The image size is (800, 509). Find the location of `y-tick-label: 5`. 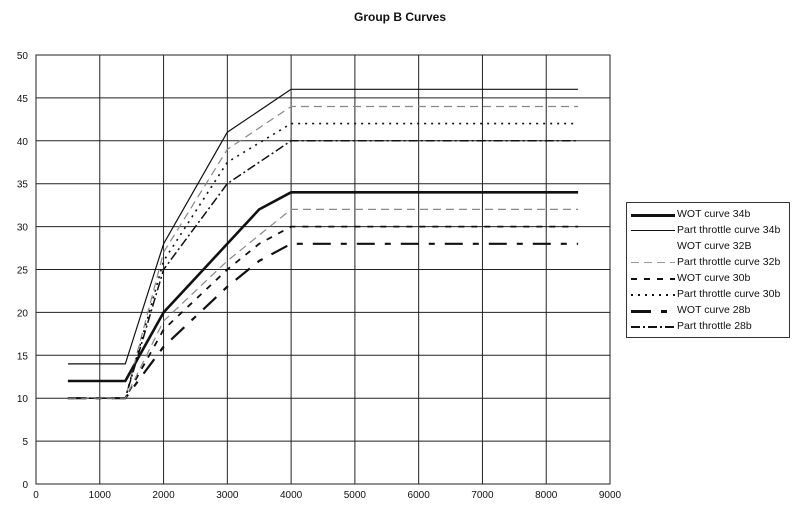

y-tick-label: 5 is located at coordinates (25, 442).